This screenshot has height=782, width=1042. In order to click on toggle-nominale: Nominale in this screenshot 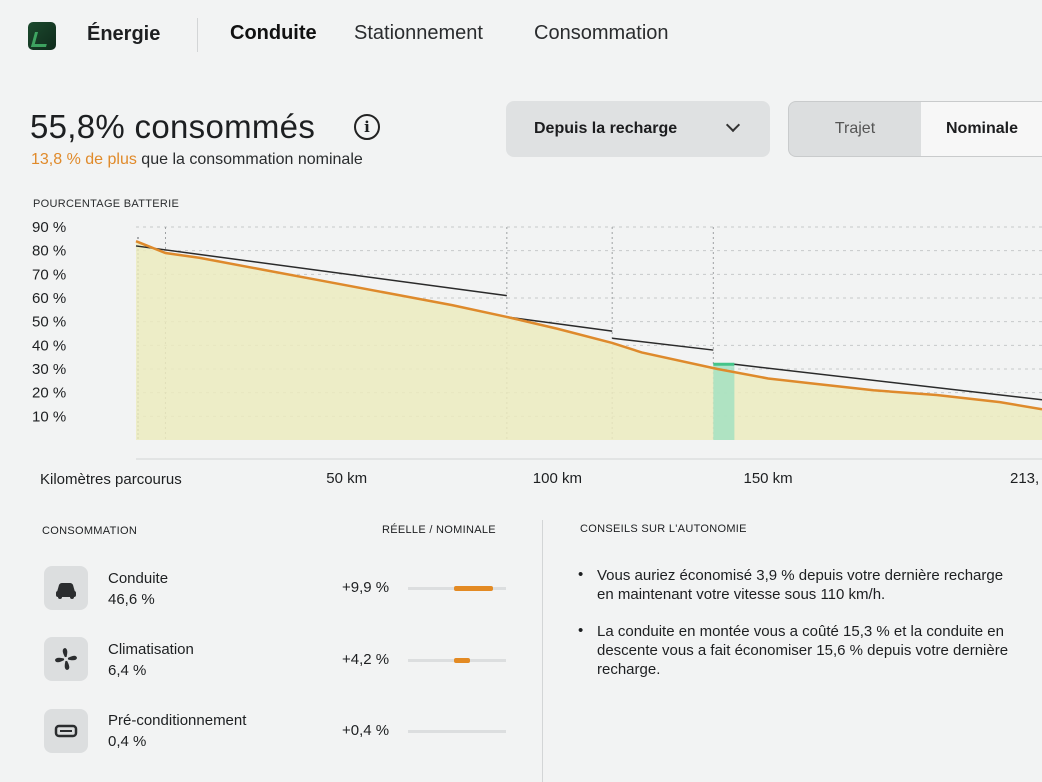, I will do `click(981, 129)`.